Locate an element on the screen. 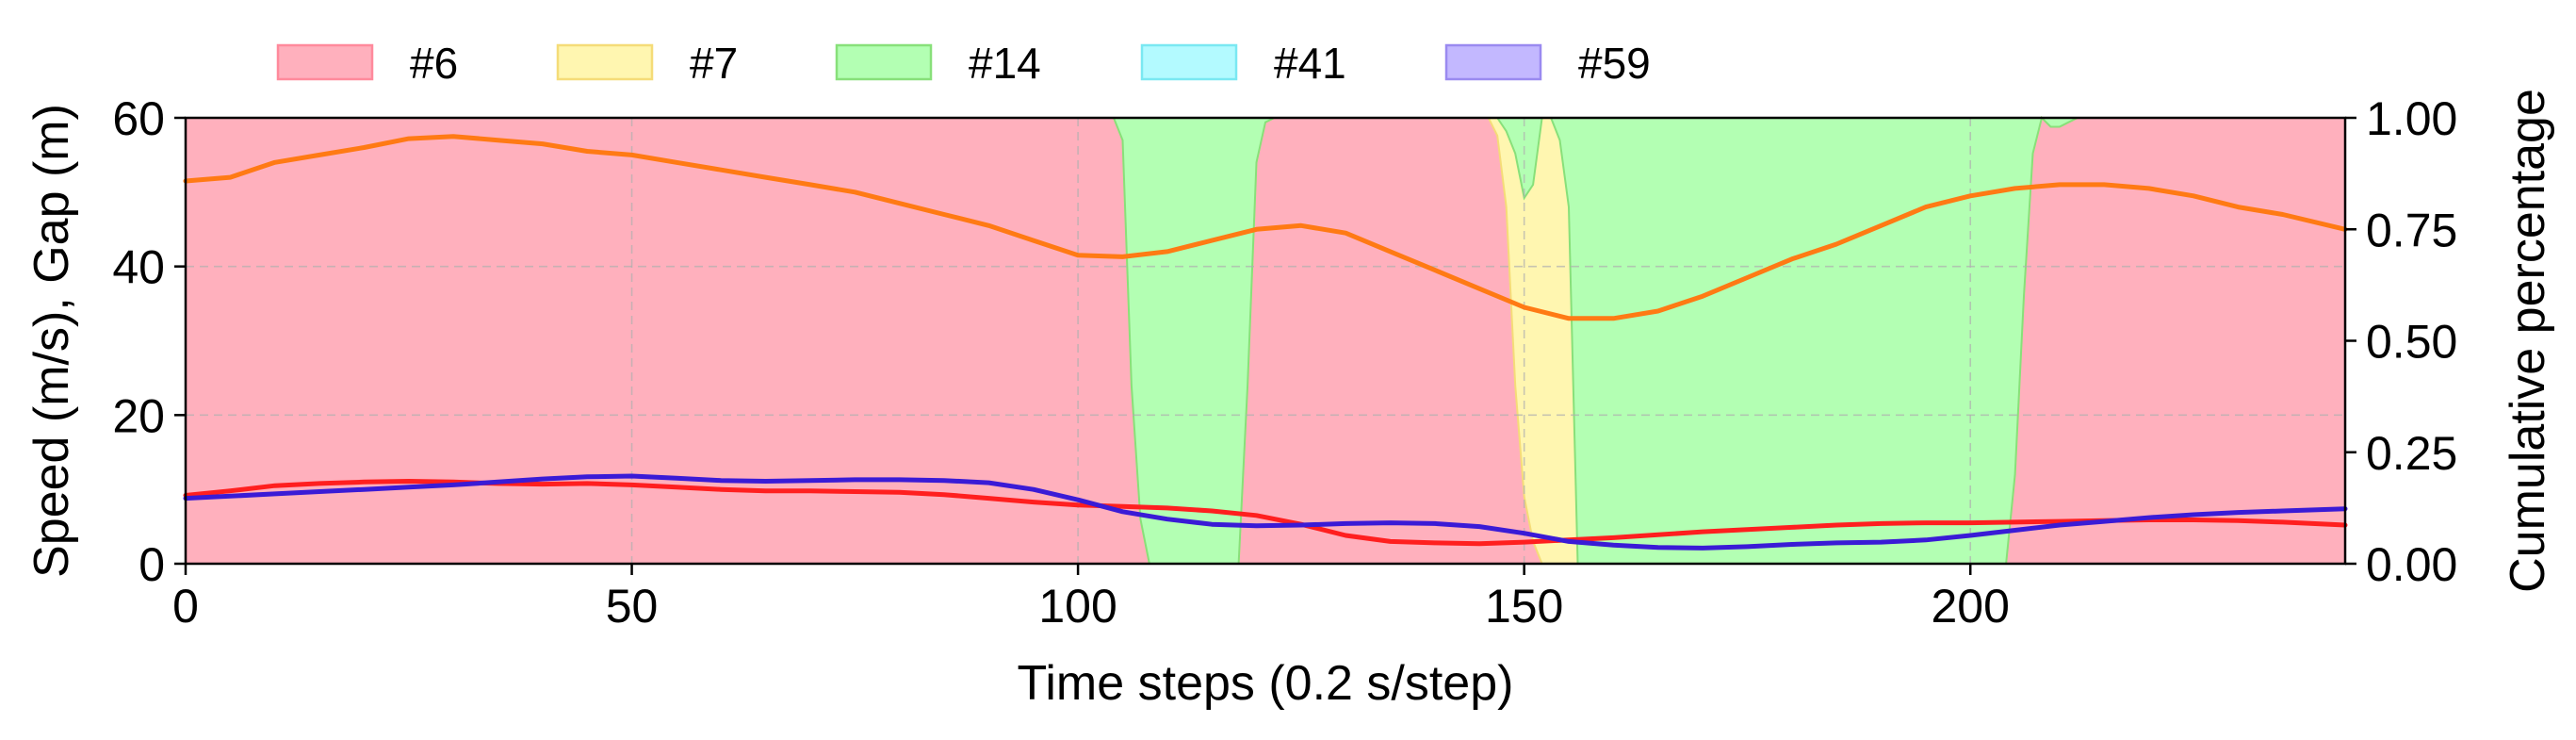  x-tick-label: 50 is located at coordinates (632, 606).